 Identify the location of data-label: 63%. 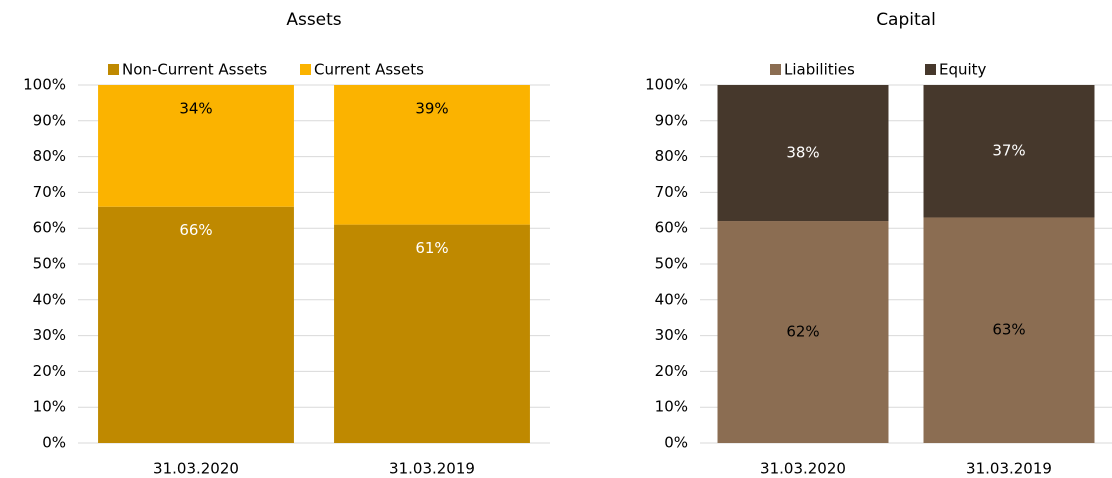
(1008, 330).